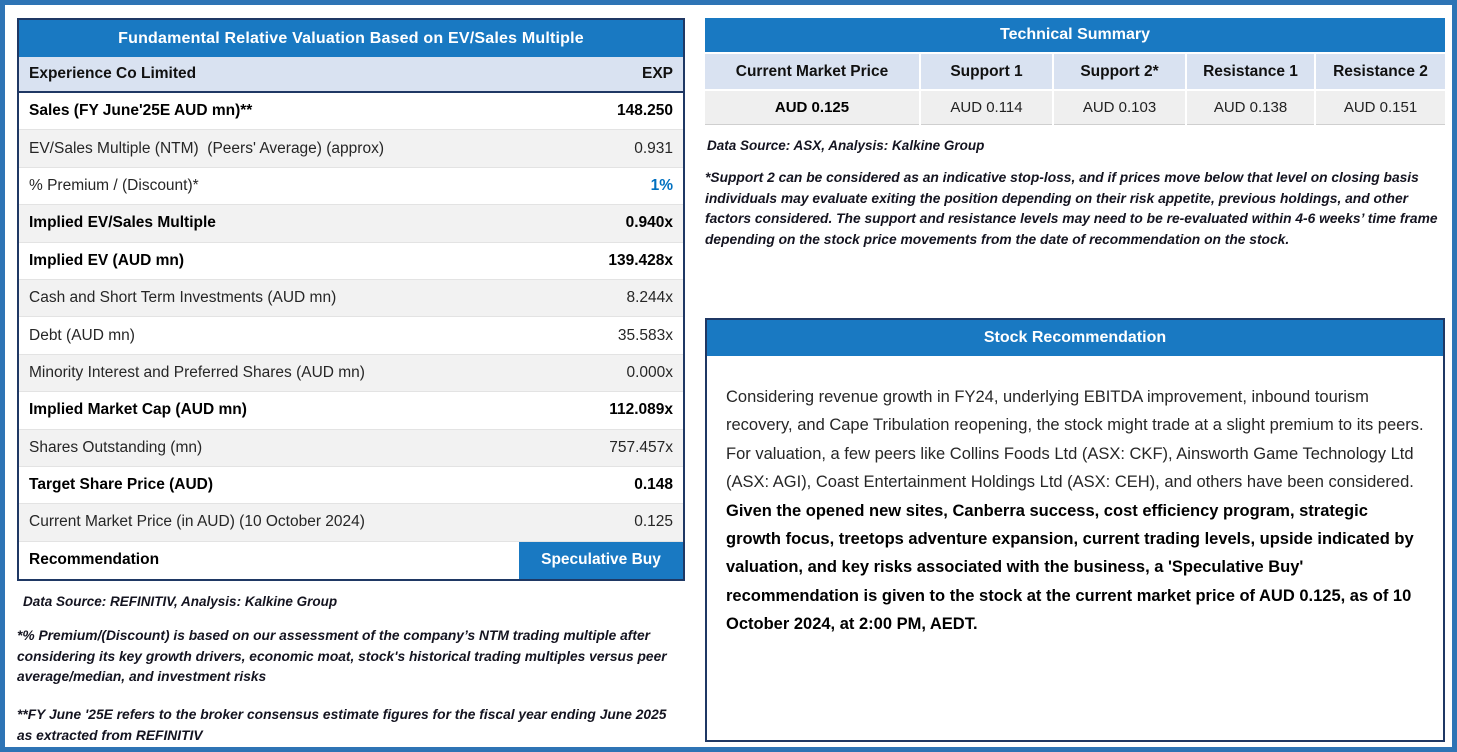 Image resolution: width=1457 pixels, height=752 pixels. What do you see at coordinates (601, 560) in the screenshot?
I see `recommendation-badge: Speculative Buy` at bounding box center [601, 560].